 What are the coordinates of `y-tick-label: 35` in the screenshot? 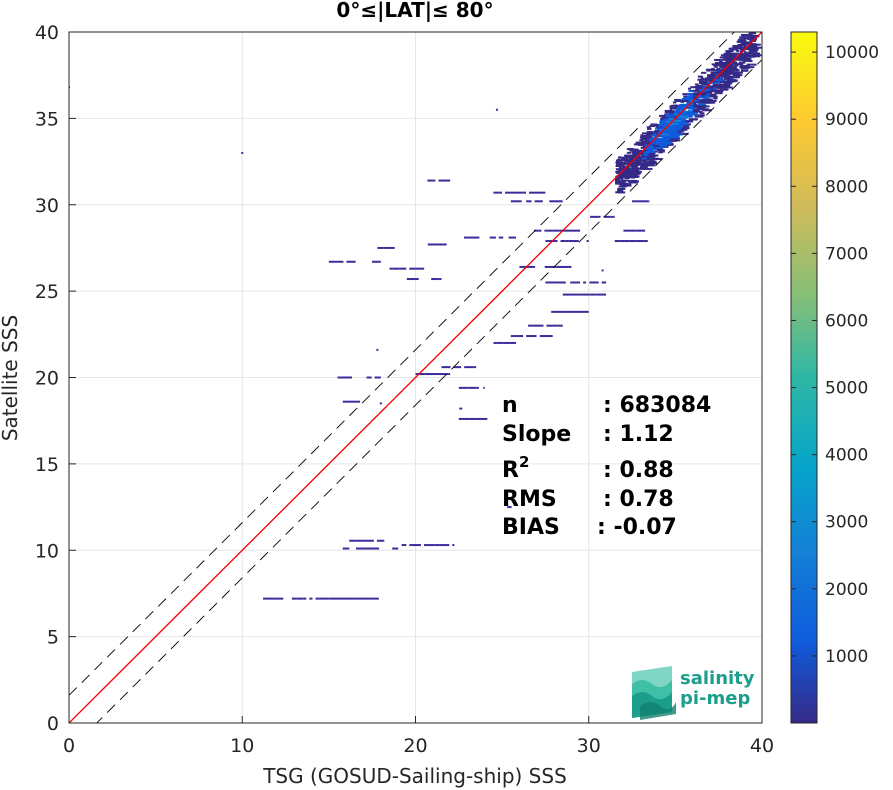 It's located at (47, 119).